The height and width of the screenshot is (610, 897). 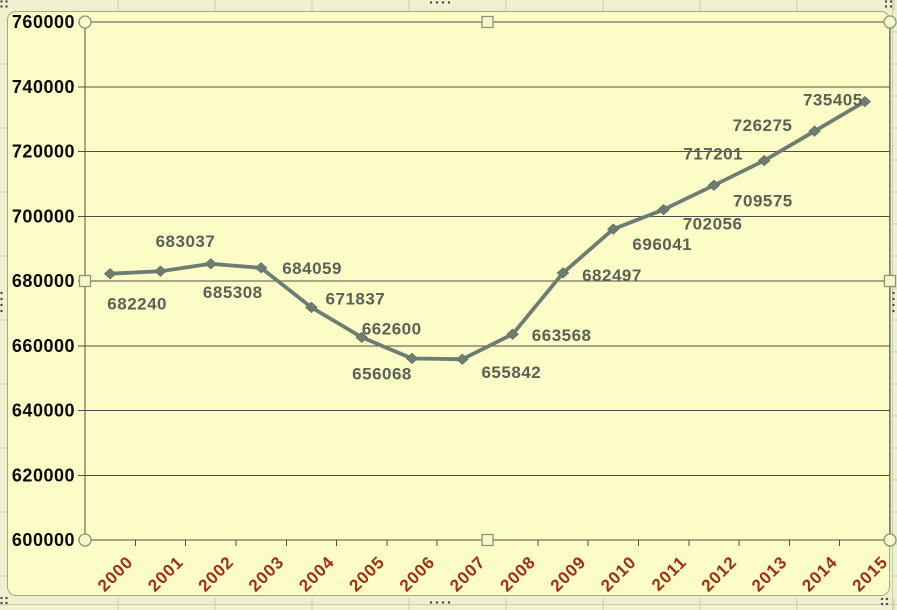 What do you see at coordinates (43, 216) in the screenshot?
I see `y-axis-label: 700000` at bounding box center [43, 216].